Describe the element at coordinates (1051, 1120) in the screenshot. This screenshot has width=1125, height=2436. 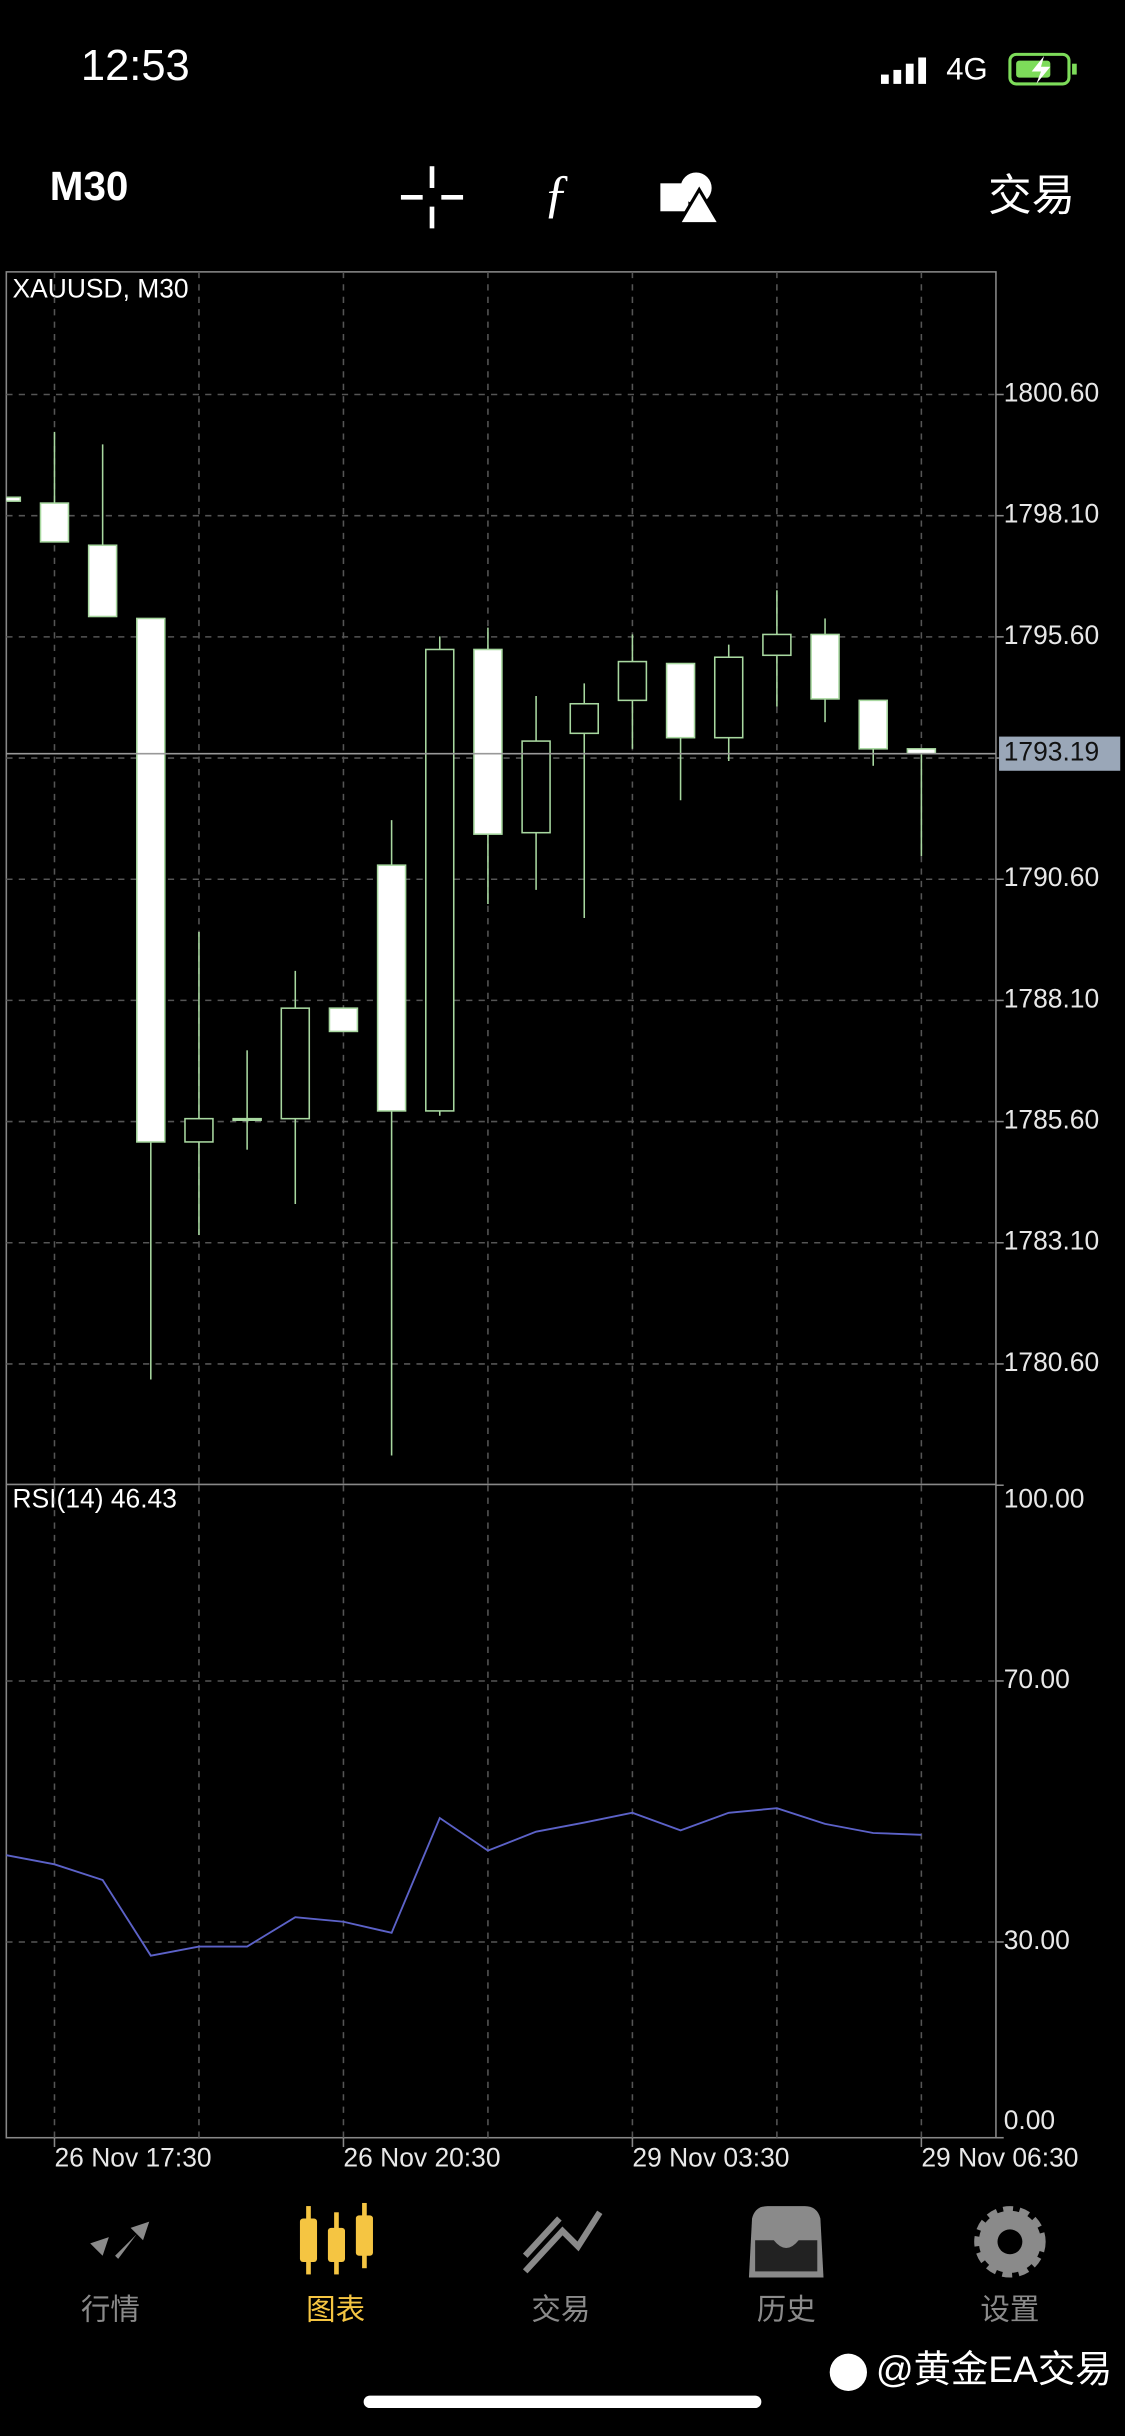
I see `y-tick-label: 1785.60` at that location.